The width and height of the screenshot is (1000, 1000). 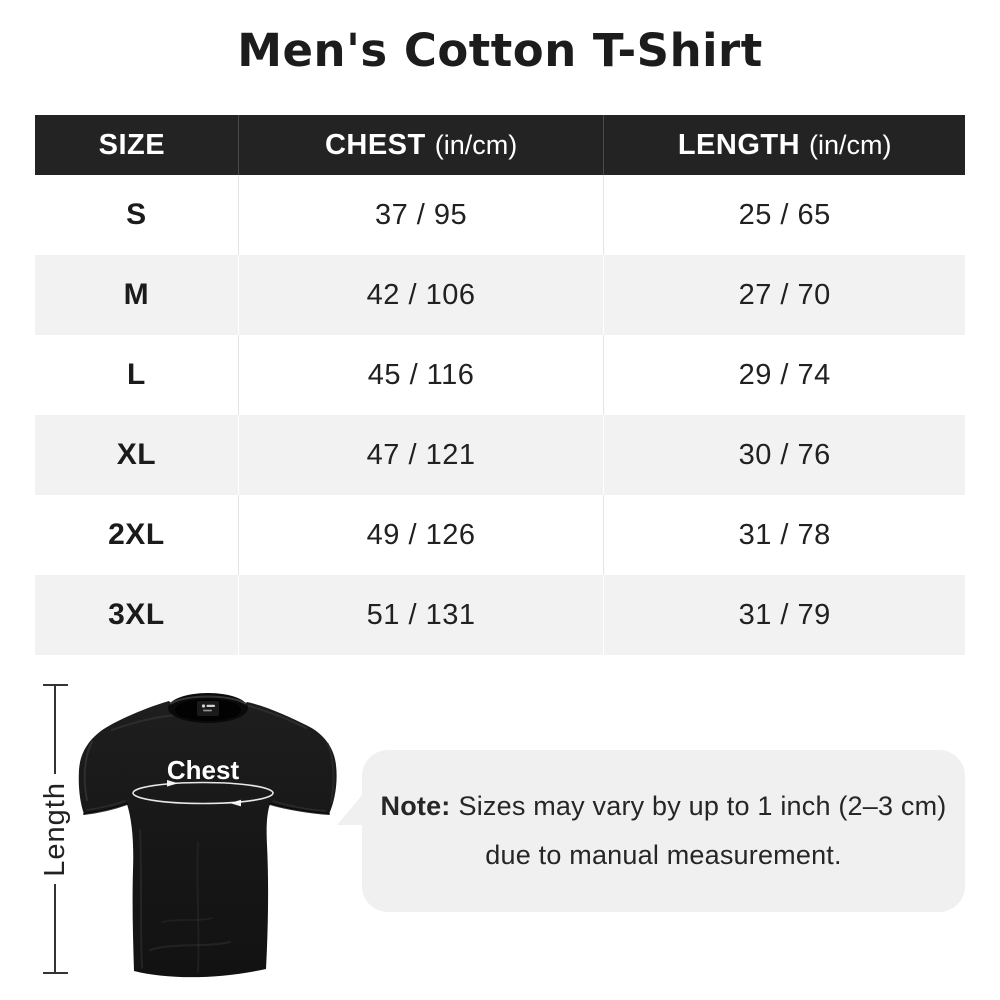 I want to click on size-cell: 3XL, so click(x=136, y=614).